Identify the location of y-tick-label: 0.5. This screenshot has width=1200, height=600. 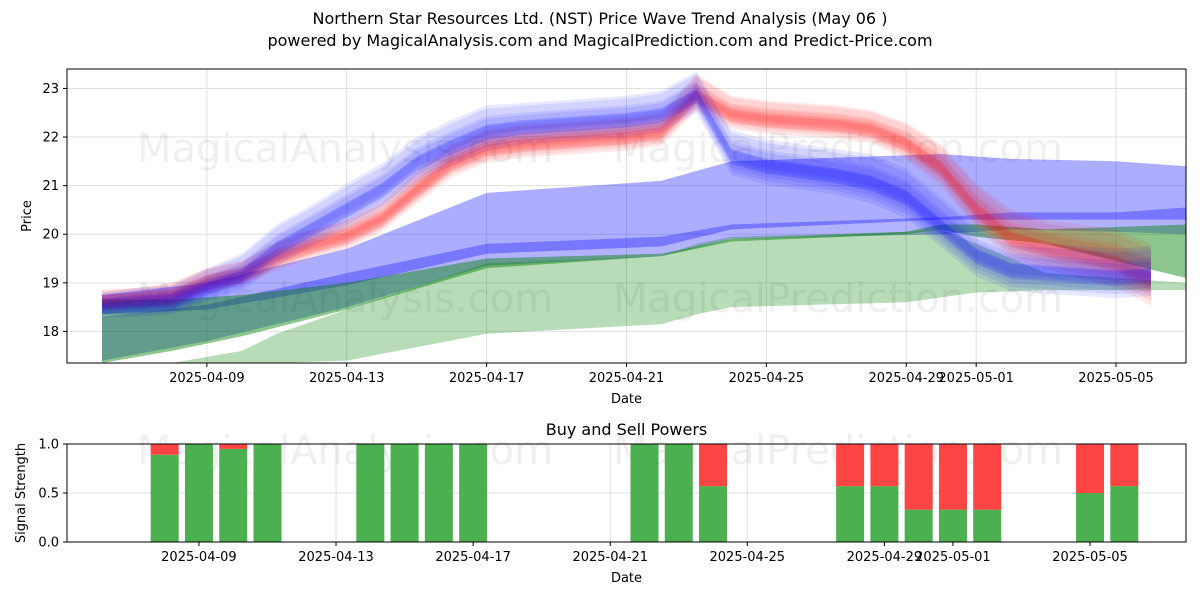
(48, 494).